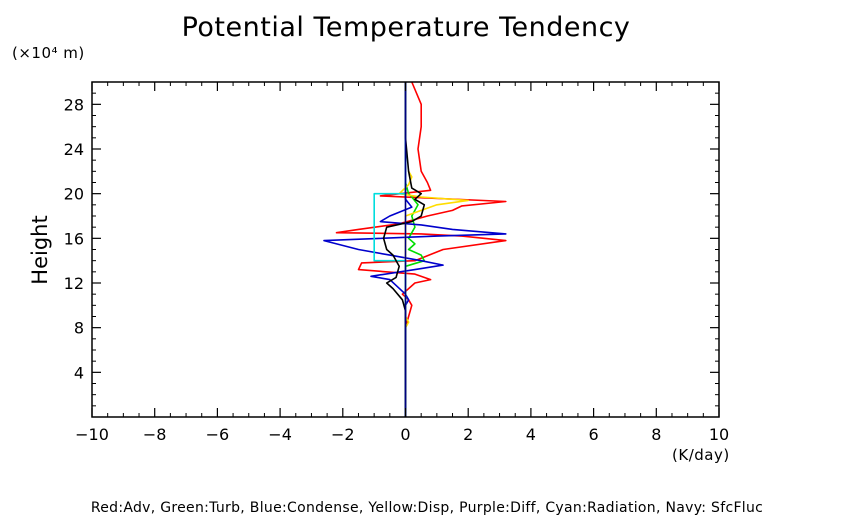  Describe the element at coordinates (74, 149) in the screenshot. I see `y-tick-label: 24` at that location.